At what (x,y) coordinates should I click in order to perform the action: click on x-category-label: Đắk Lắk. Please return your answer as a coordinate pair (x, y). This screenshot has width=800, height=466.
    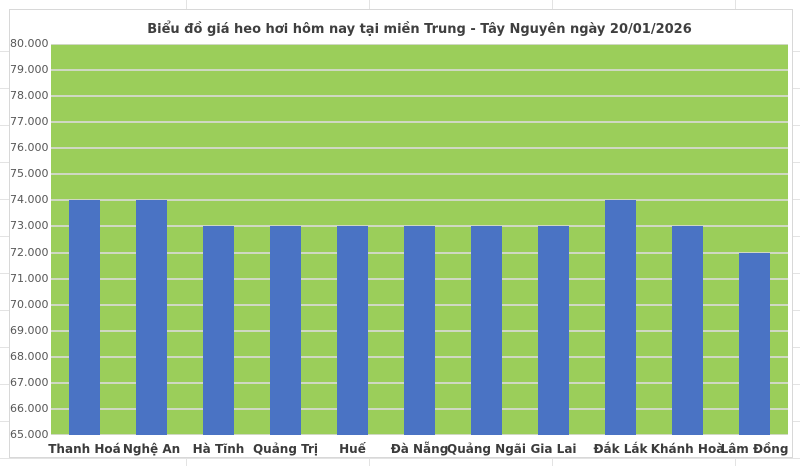
    Looking at the image, I should click on (620, 449).